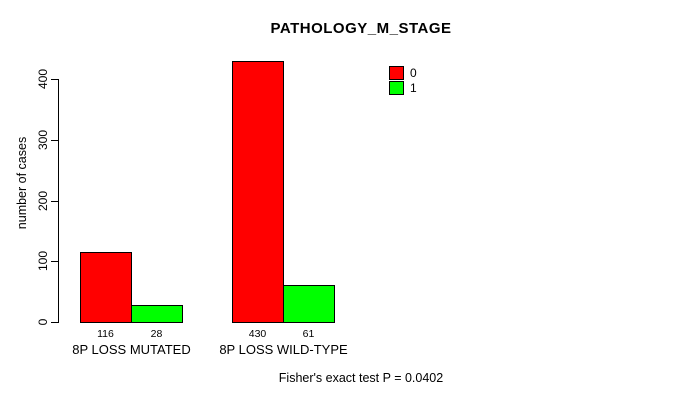 This screenshot has width=690, height=400. Describe the element at coordinates (156, 334) in the screenshot. I see `bar-value-label: 28` at that location.